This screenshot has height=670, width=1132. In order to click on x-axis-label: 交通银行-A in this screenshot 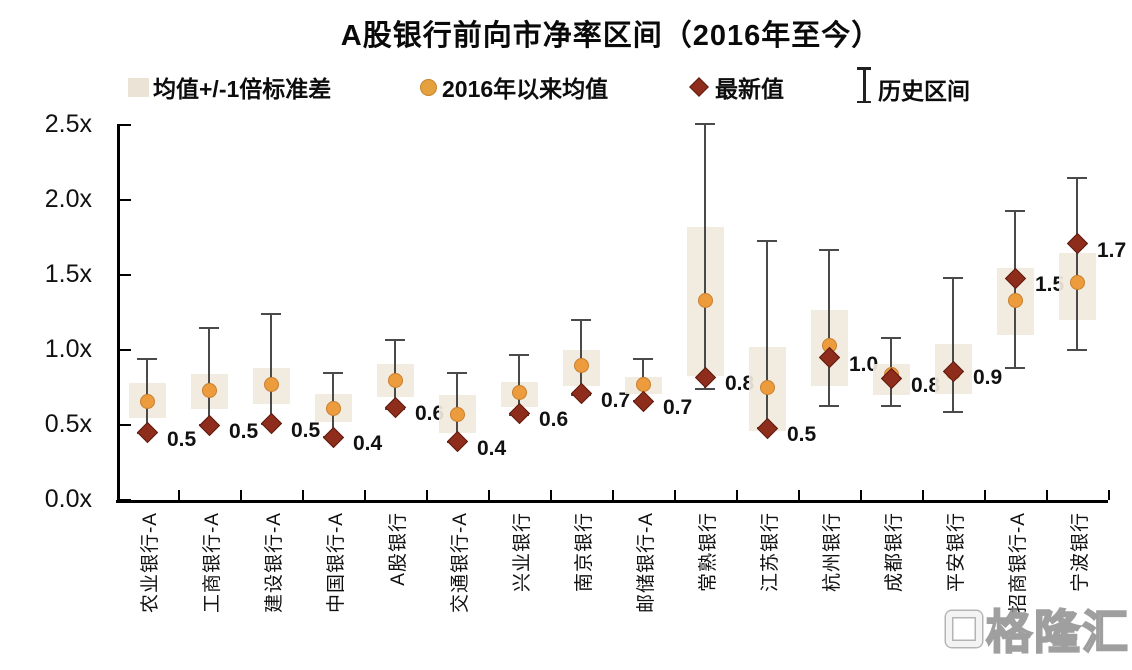, I will do `click(460, 563)`.